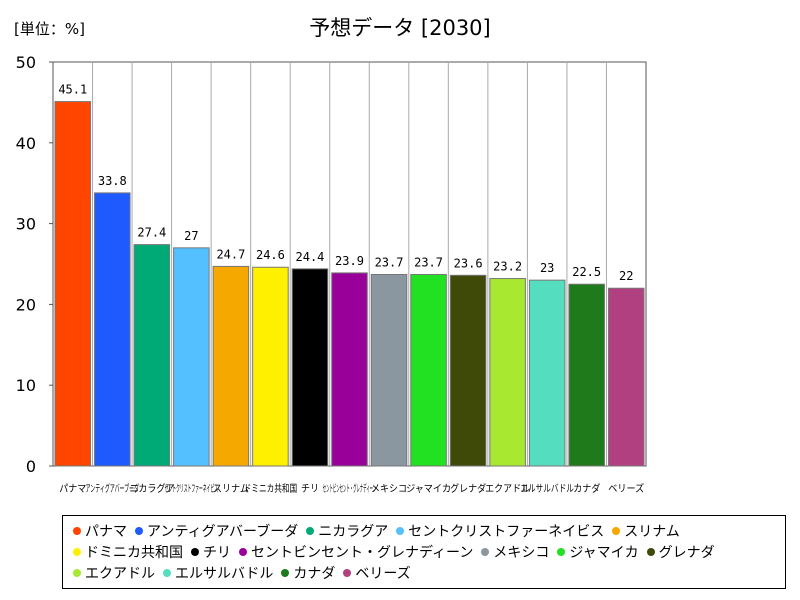  I want to click on legend-entry: チリ, so click(211, 552).